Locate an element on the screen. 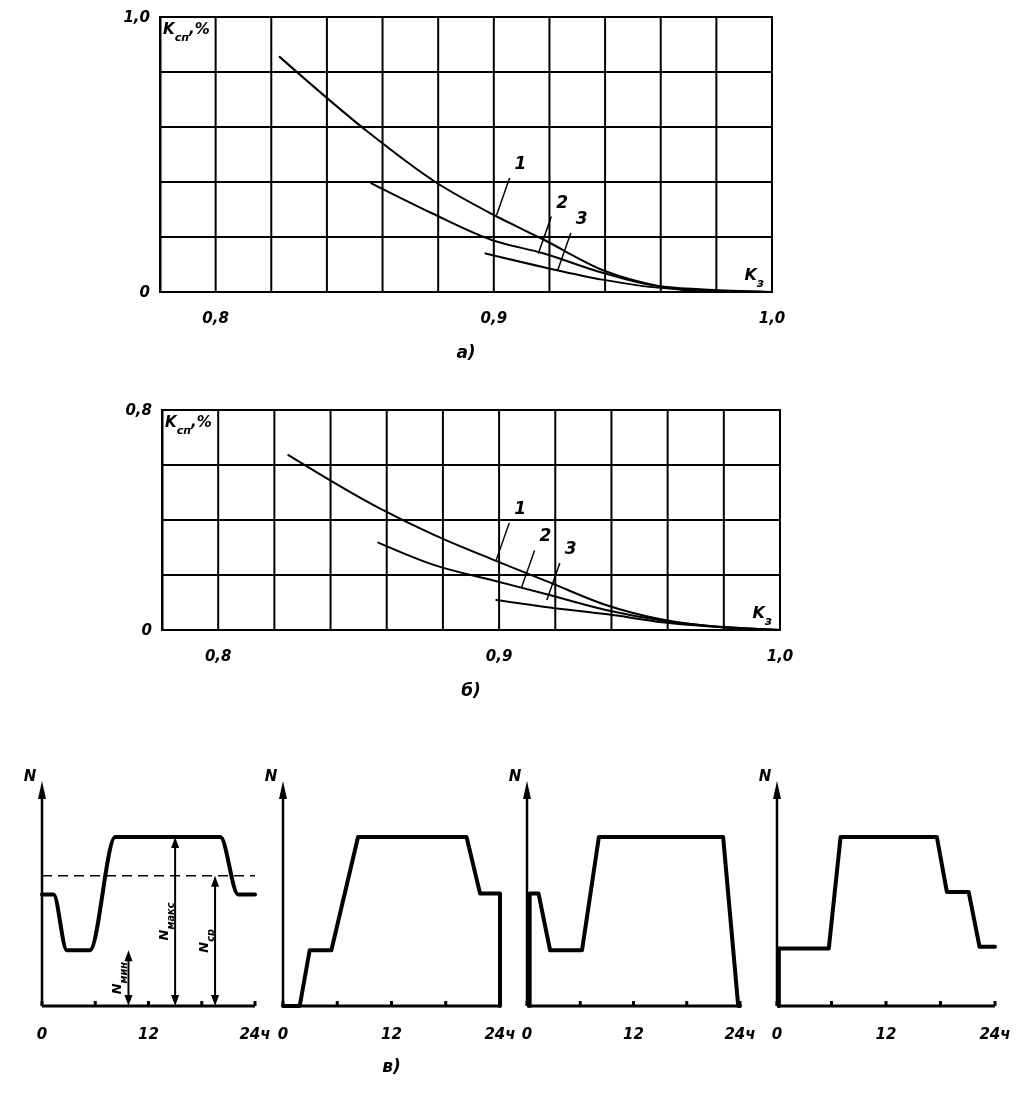  y-tick-label: 1,0 is located at coordinates (136, 17).